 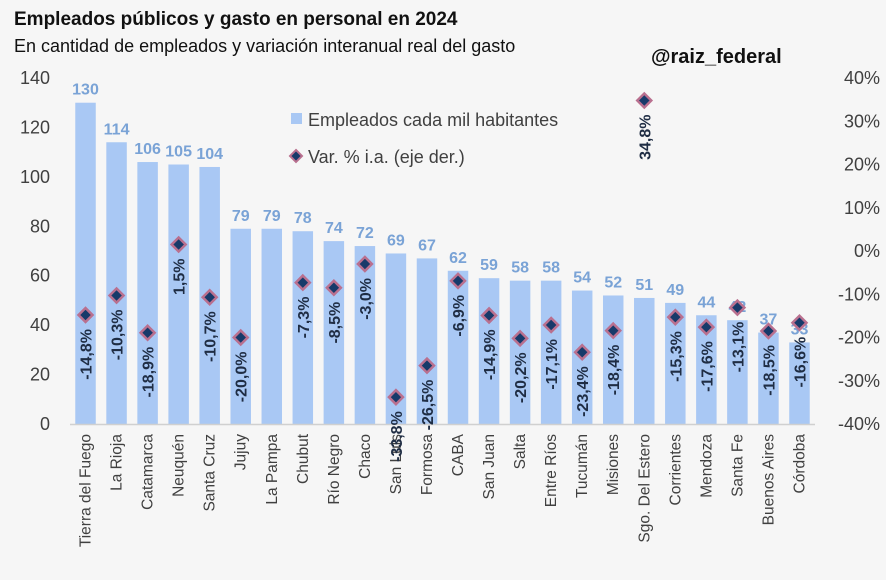 I want to click on left-tick-label: 80, so click(x=40, y=226).